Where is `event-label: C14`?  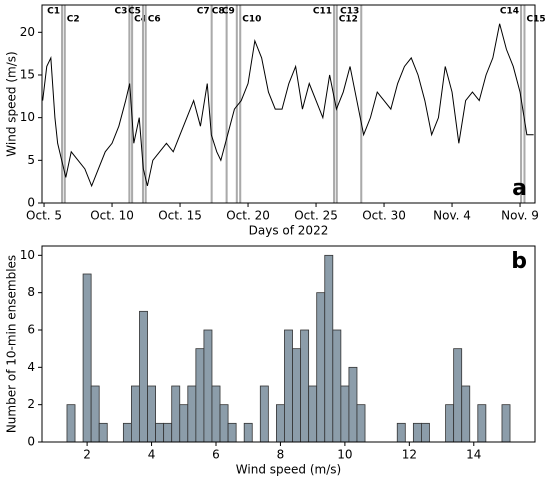 event-label: C14 is located at coordinates (509, 12).